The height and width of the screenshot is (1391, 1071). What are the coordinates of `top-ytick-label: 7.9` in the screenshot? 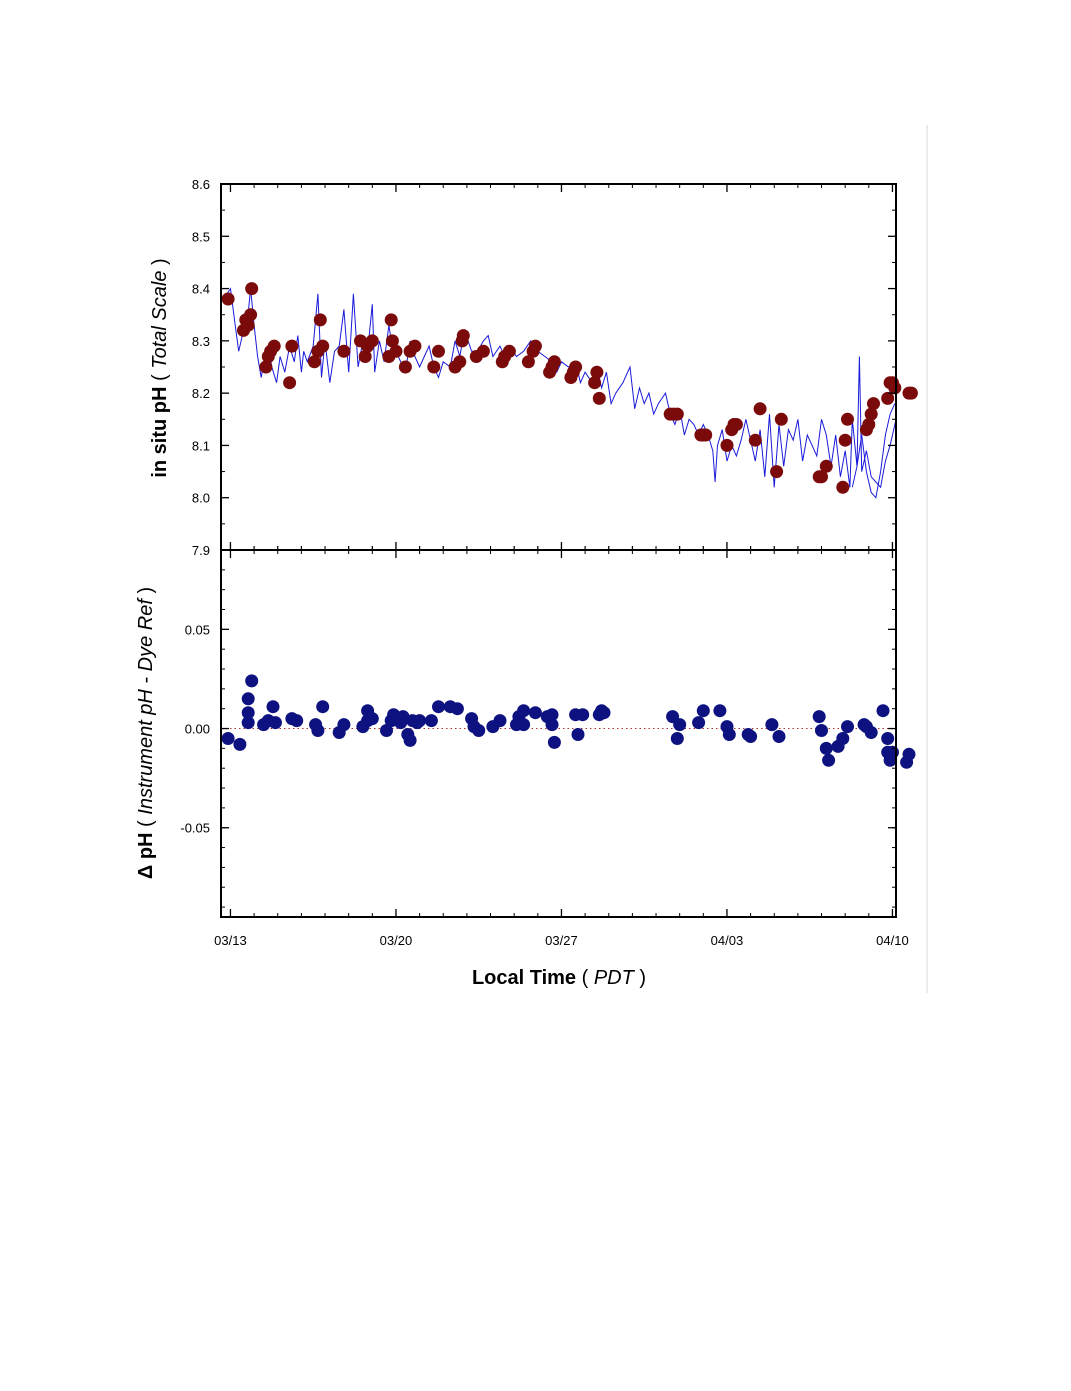 It's located at (201, 550).